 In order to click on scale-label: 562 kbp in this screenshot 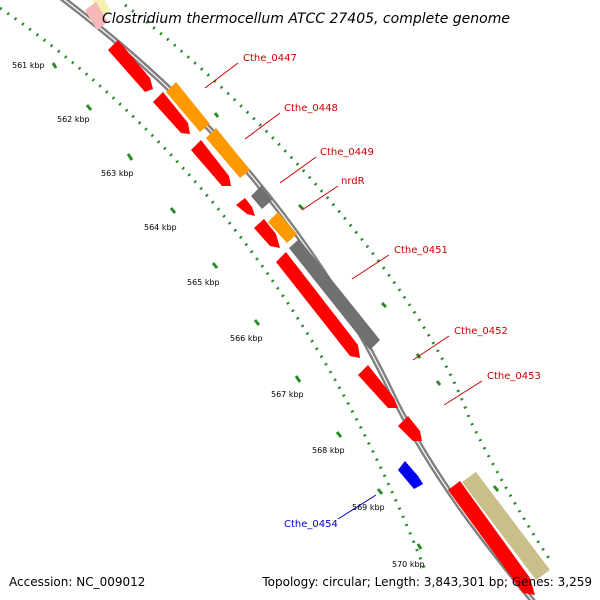, I will do `click(73, 119)`.